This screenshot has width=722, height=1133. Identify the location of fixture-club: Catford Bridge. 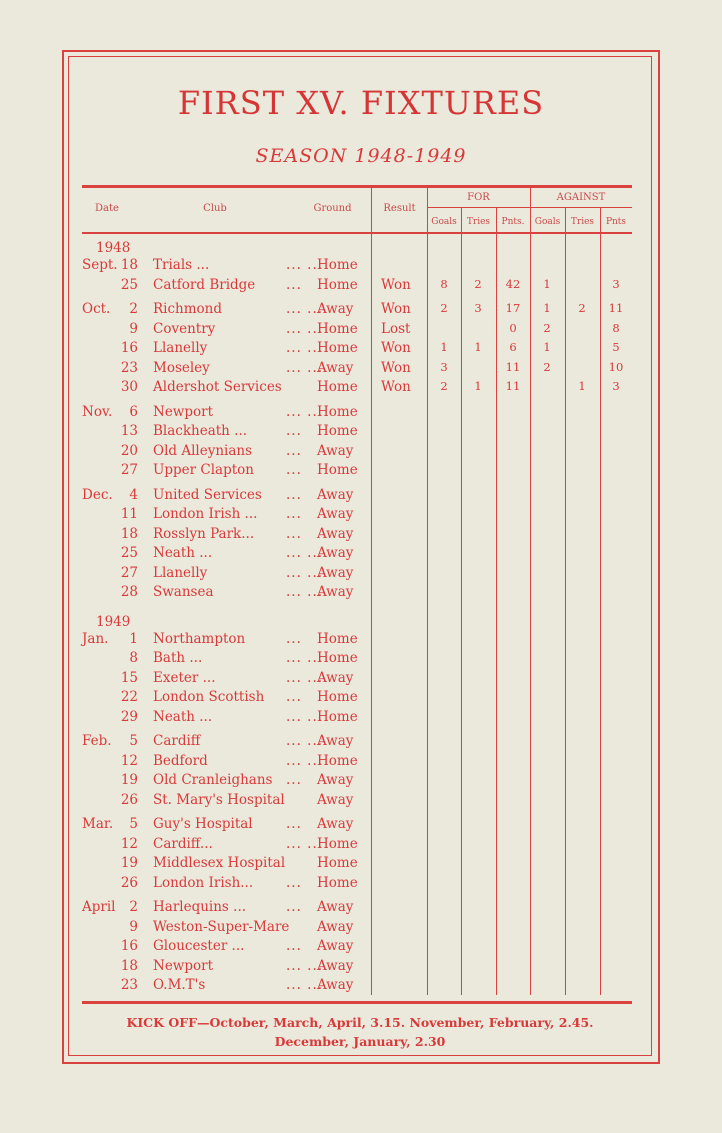
(204, 284).